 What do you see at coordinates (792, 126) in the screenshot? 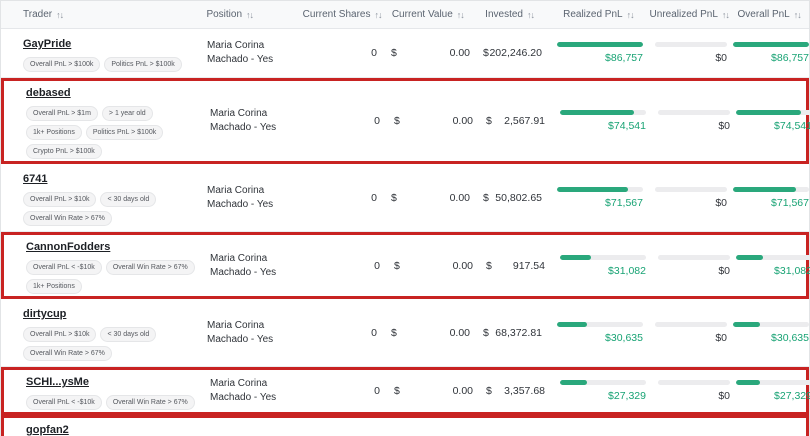
I see `overall-pnl-value: $74,541` at bounding box center [792, 126].